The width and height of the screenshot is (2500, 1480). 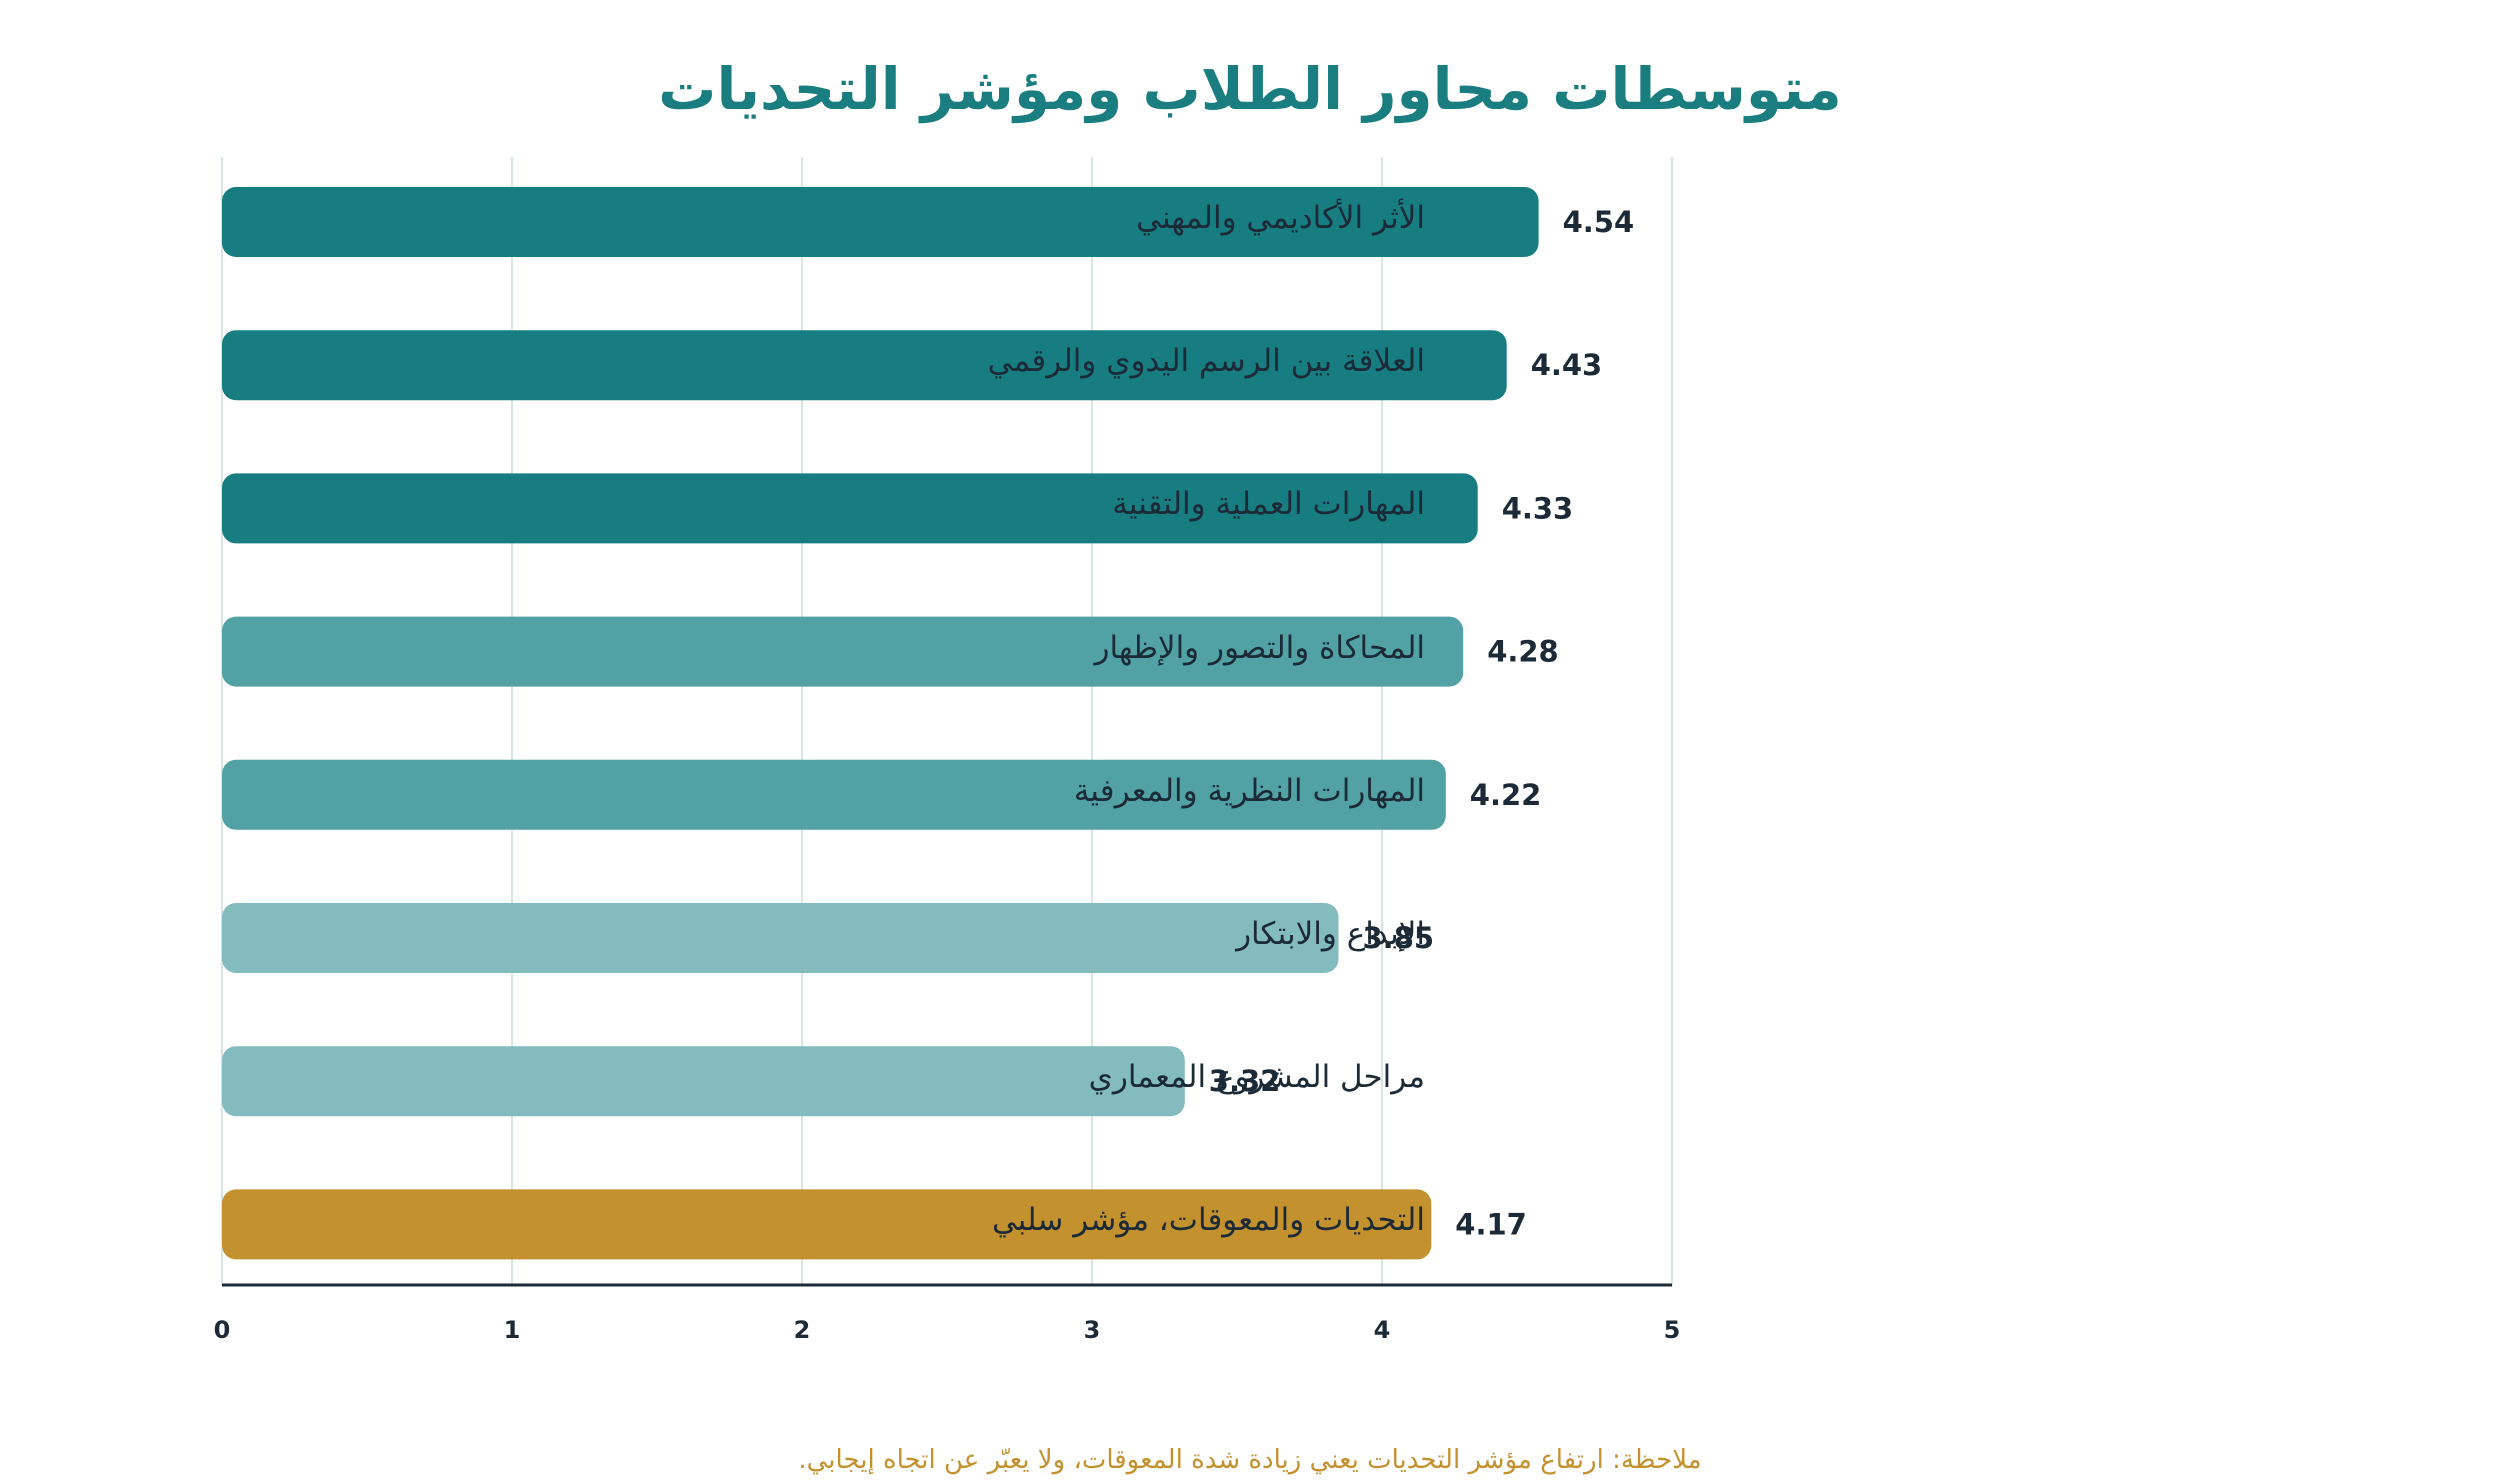 I want to click on x-tick-label: 2, so click(x=802, y=1330).